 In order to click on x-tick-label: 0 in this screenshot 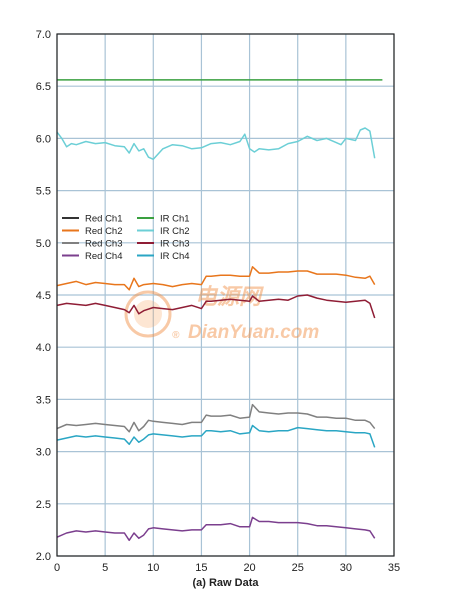, I will do `click(57, 568)`.